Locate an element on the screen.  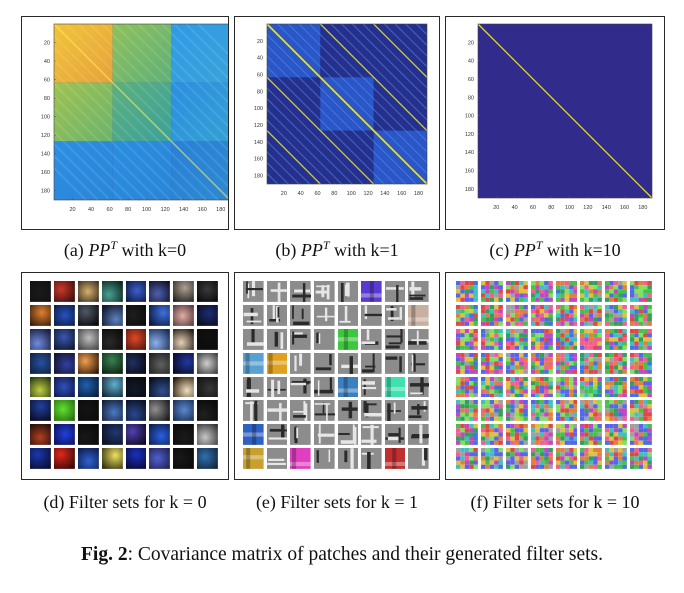
caption-b: (b) PPT with k=1 is located at coordinates (337, 249).